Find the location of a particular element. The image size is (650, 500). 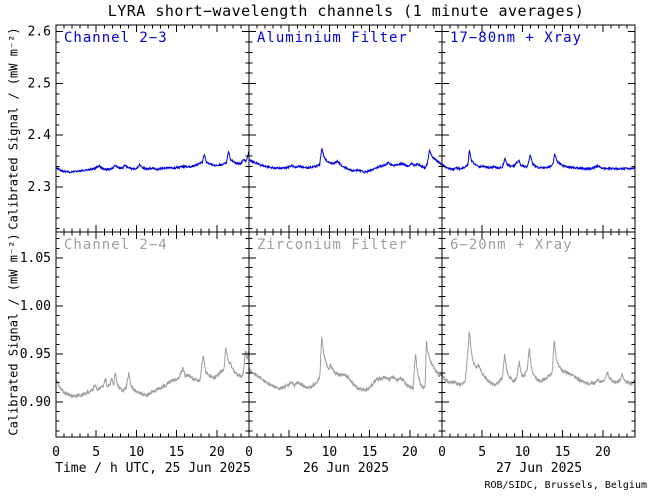

y-tick-label: 2.5 is located at coordinates (39, 83).